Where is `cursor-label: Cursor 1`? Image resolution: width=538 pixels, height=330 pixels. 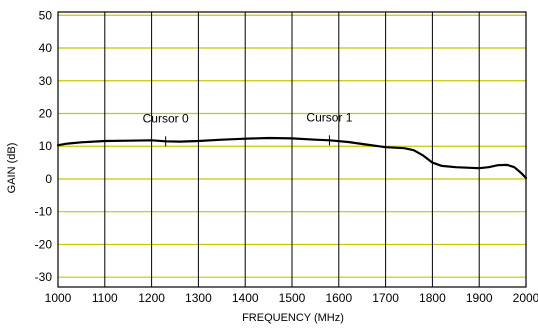 cursor-label: Cursor 1 is located at coordinates (329, 117).